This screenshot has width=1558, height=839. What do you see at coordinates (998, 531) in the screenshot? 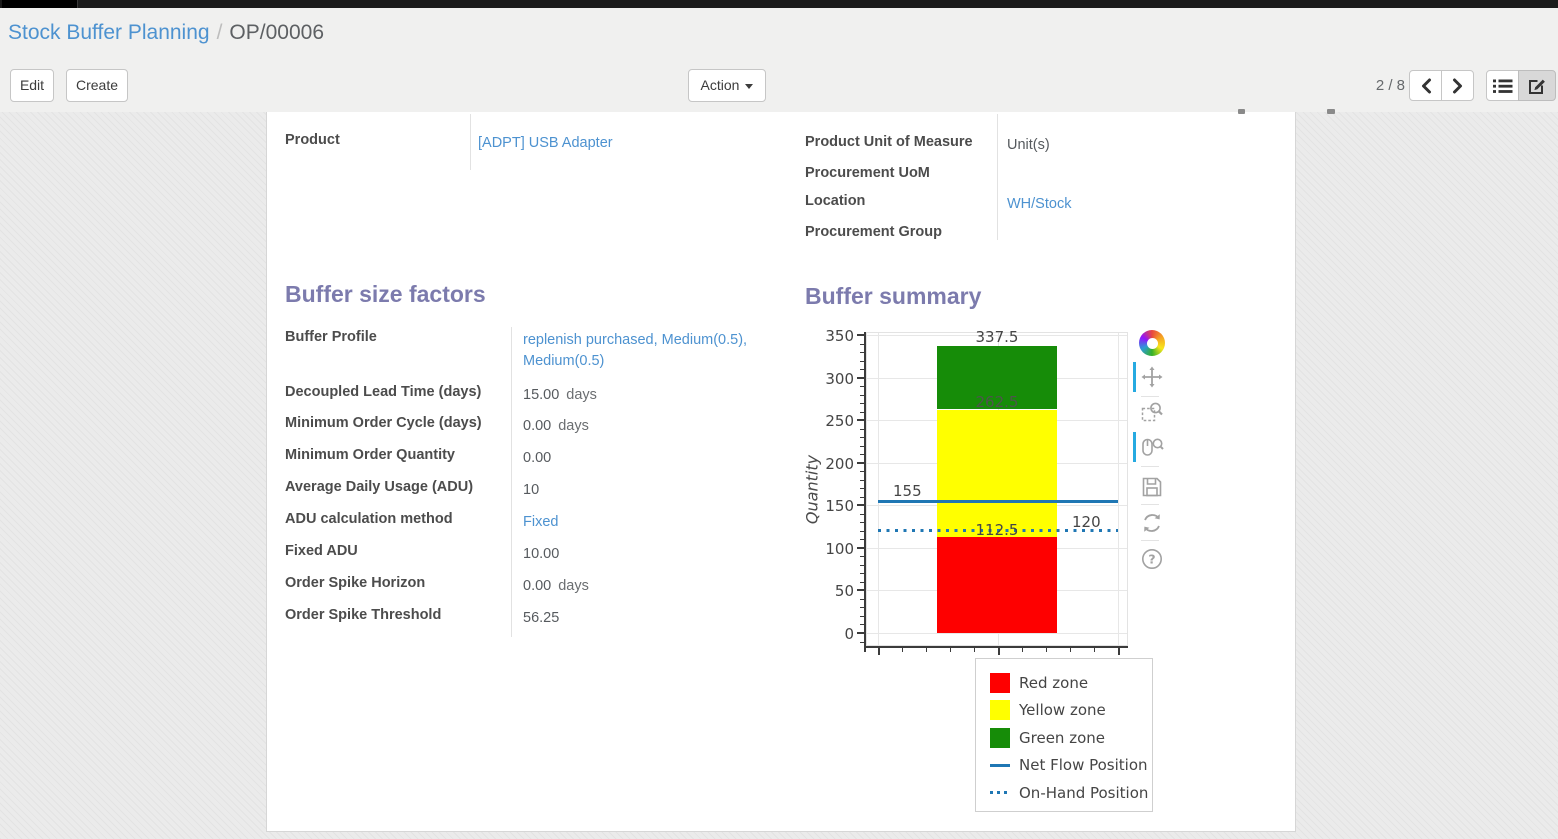
I see `on-hand-position-line` at bounding box center [998, 531].